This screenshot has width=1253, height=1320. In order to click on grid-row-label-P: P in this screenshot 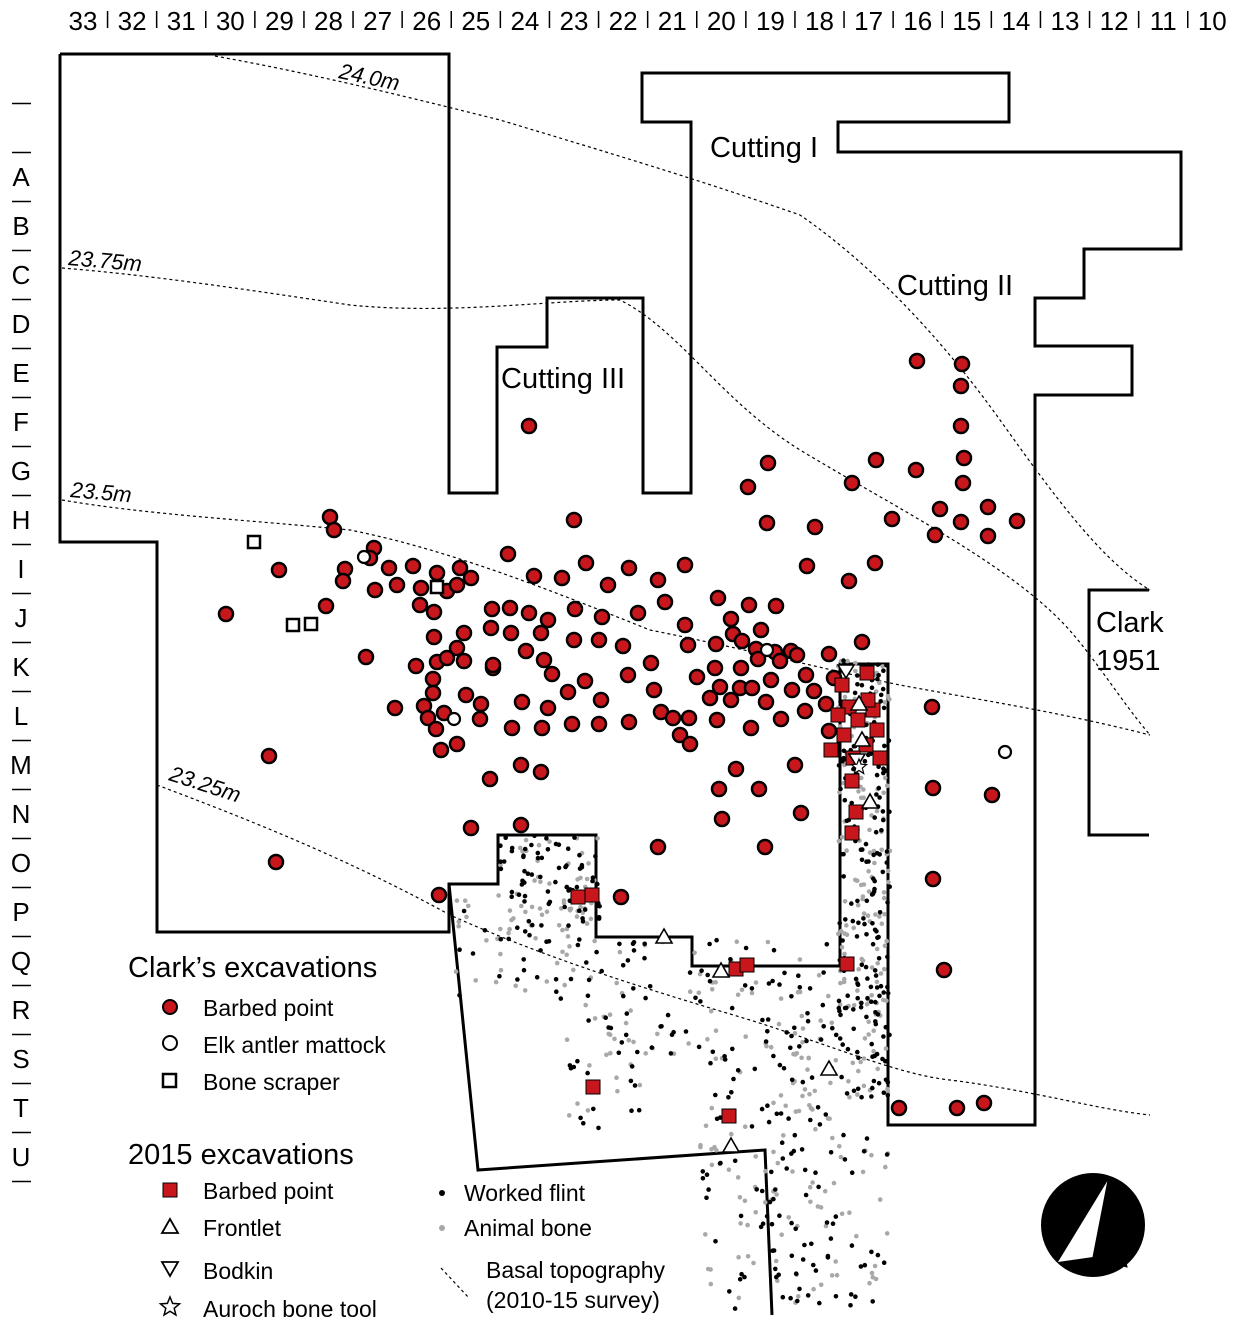, I will do `click(20, 912)`.